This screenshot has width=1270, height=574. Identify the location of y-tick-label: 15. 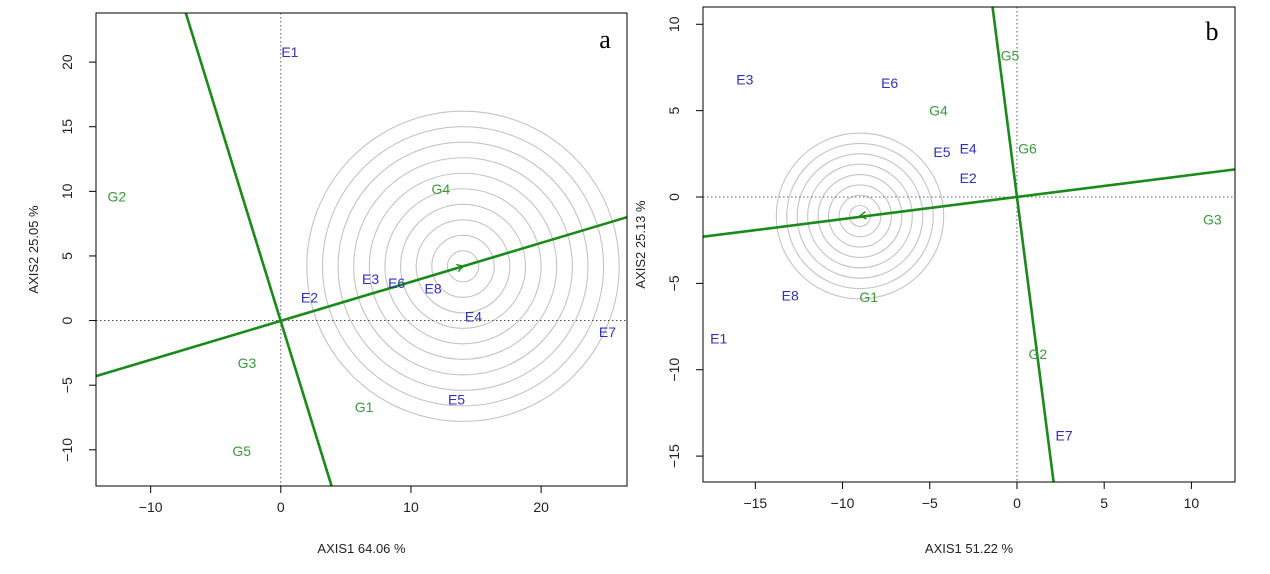
(67, 127).